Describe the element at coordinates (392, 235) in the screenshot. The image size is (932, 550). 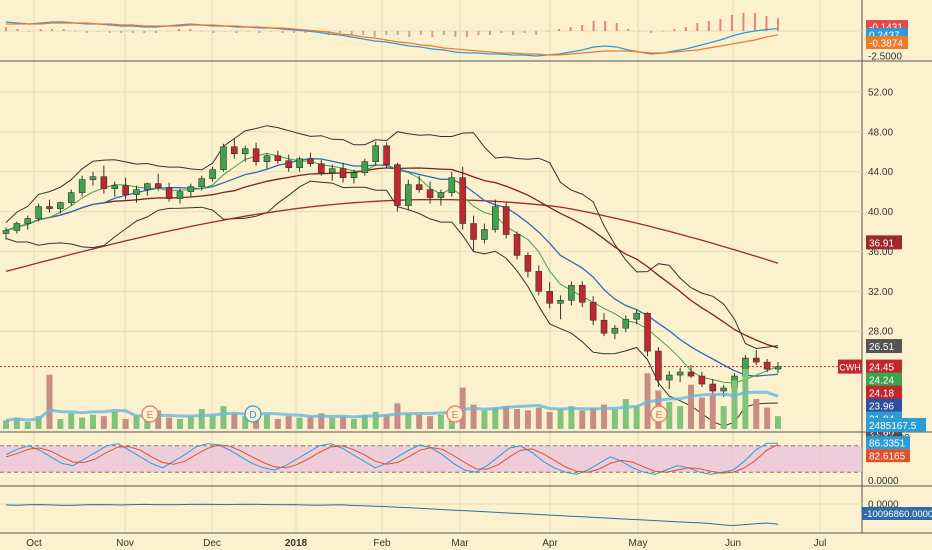
I see `ma-long-line` at that location.